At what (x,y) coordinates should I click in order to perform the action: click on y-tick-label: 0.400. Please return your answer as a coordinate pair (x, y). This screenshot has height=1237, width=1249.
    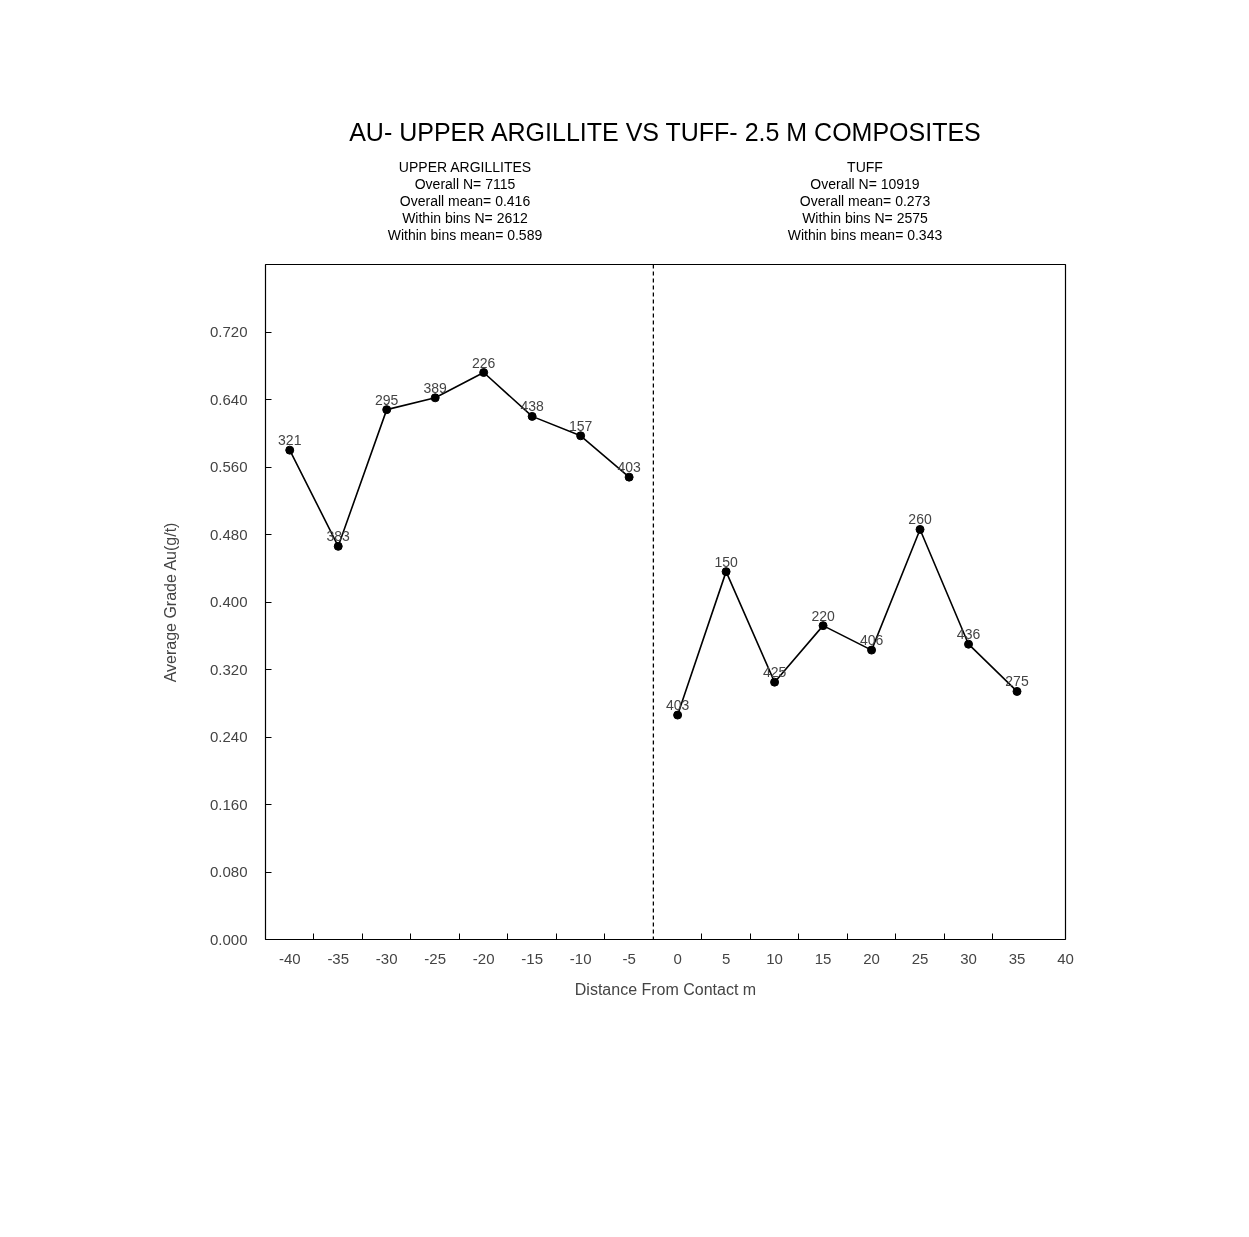
    Looking at the image, I should click on (228, 601).